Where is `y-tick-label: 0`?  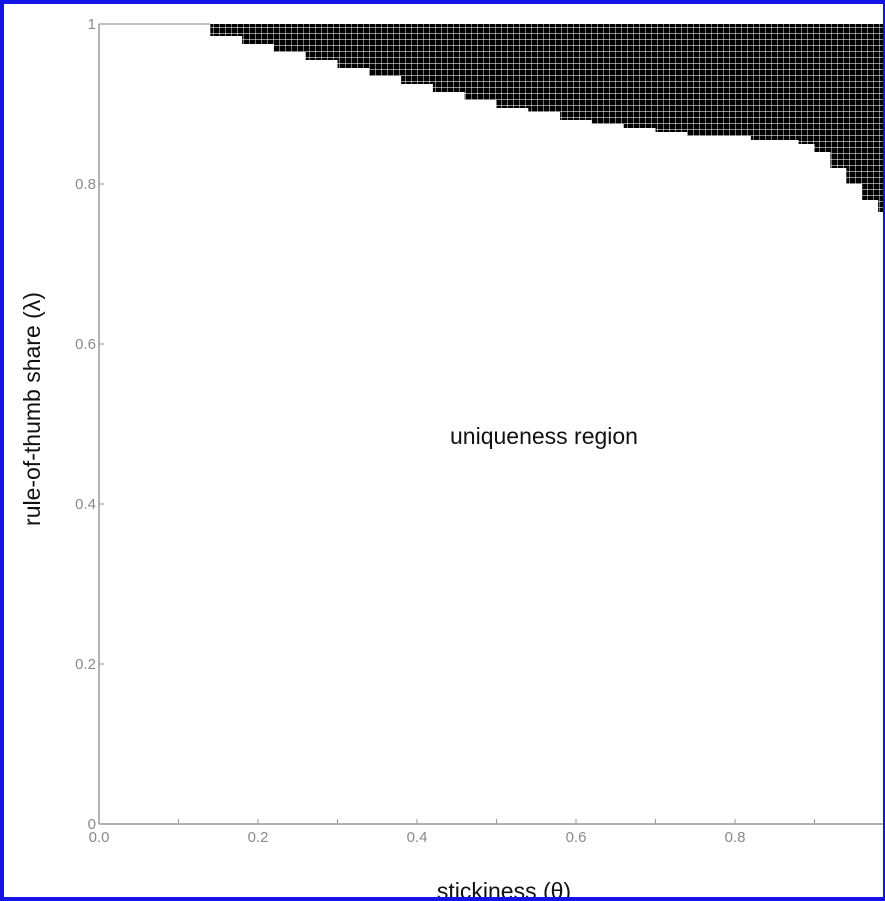
y-tick-label: 0 is located at coordinates (92, 824).